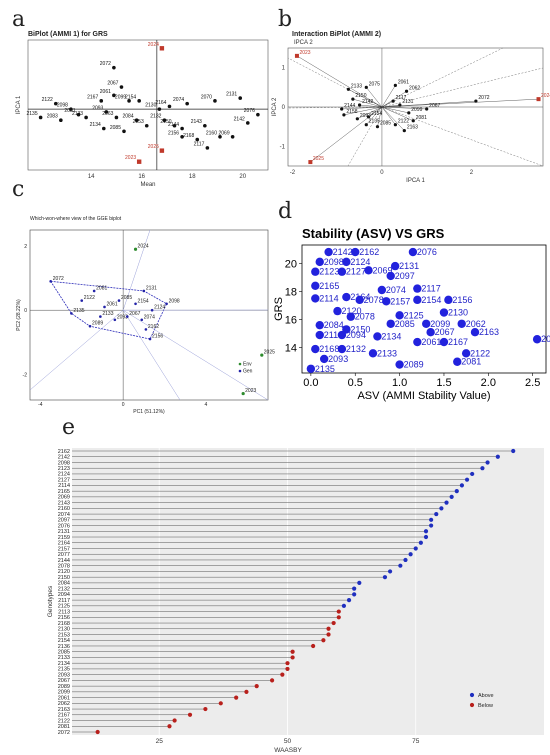  What do you see at coordinates (64, 578) in the screenshot?
I see `y-tick-label: 2150` at bounding box center [64, 578].